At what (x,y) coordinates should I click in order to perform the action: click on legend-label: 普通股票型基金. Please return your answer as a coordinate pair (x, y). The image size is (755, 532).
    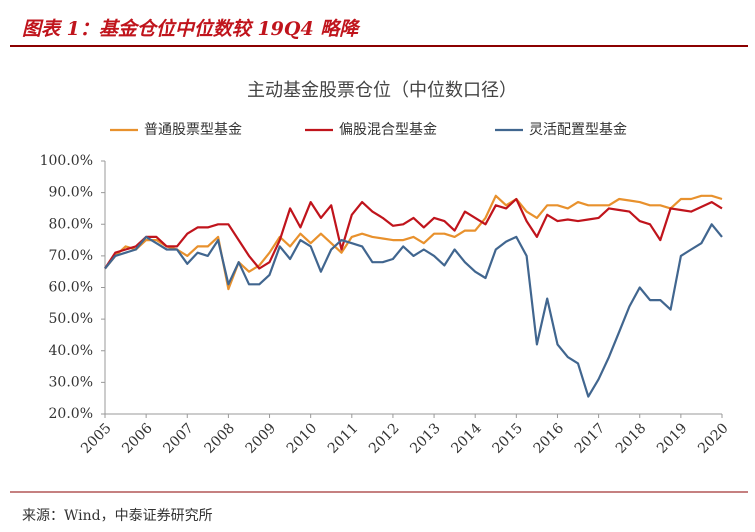
    Looking at the image, I should click on (193, 129).